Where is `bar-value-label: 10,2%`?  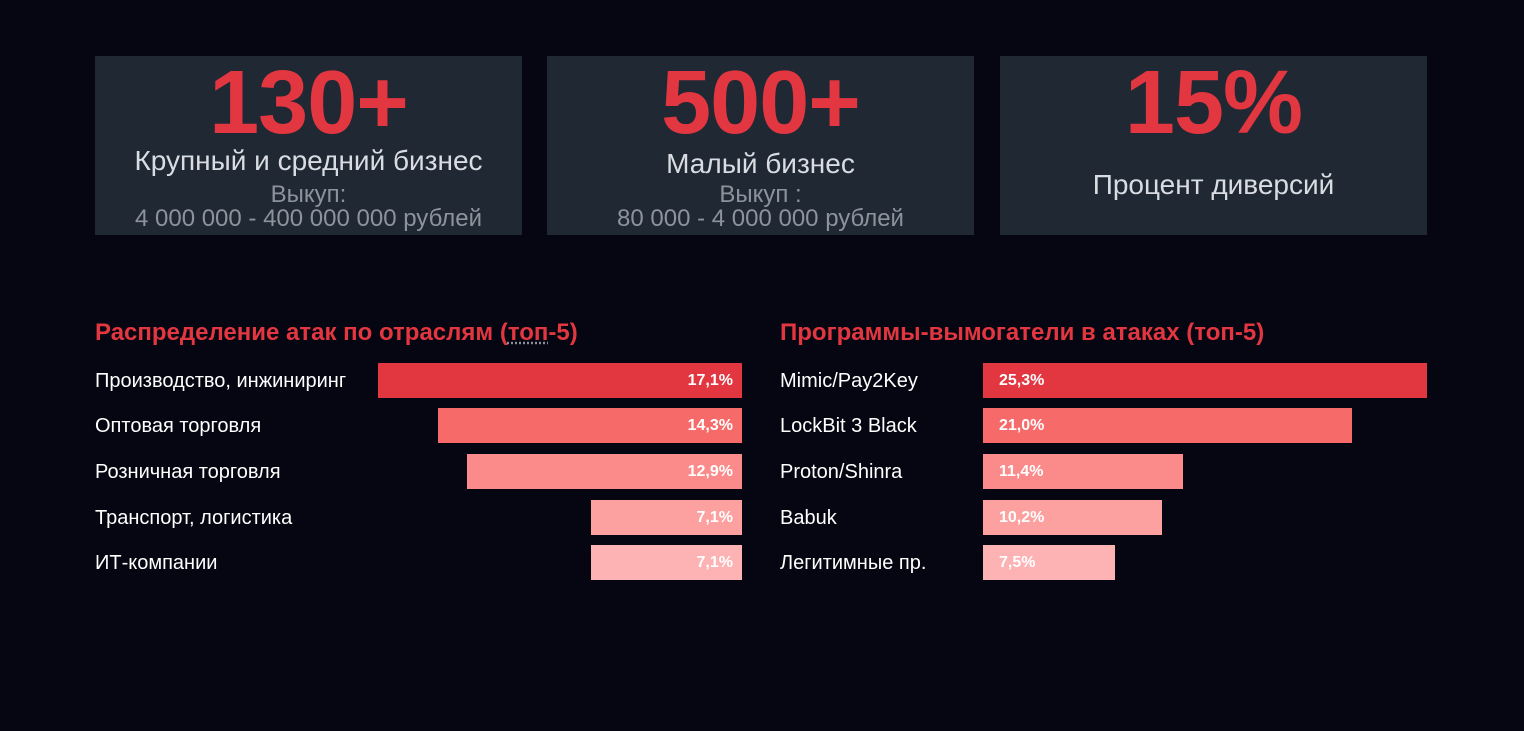 bar-value-label: 10,2% is located at coordinates (1022, 517).